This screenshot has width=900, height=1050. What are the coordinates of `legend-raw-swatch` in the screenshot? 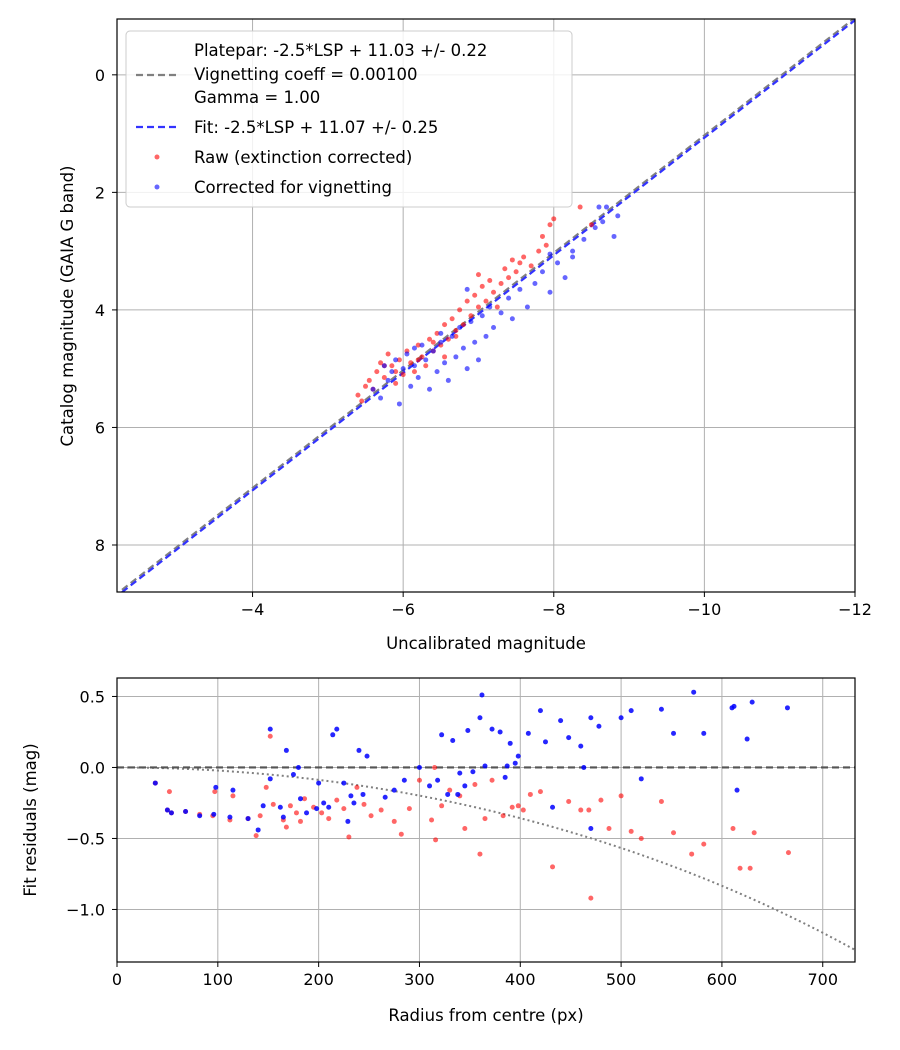 It's located at (157, 157).